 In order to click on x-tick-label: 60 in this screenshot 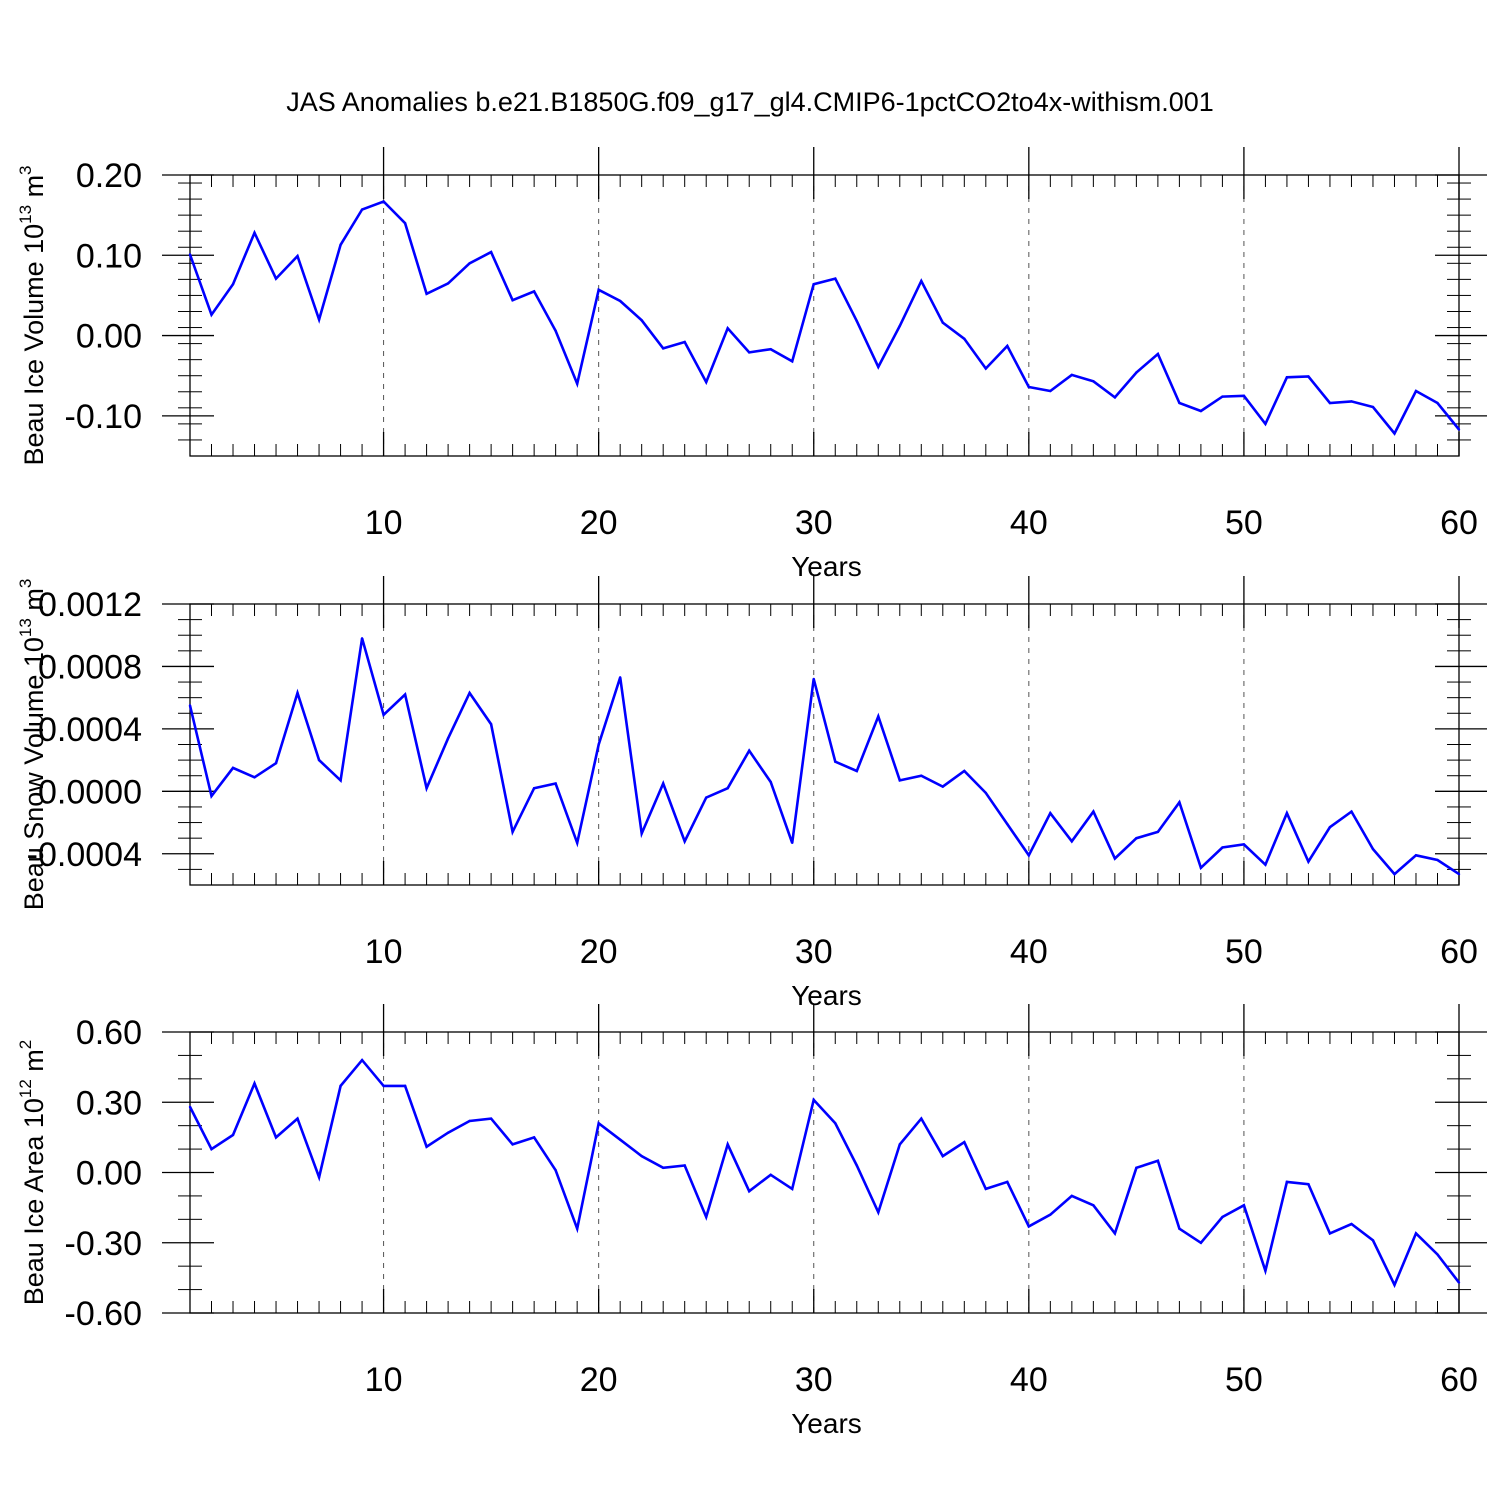, I will do `click(1459, 1380)`.